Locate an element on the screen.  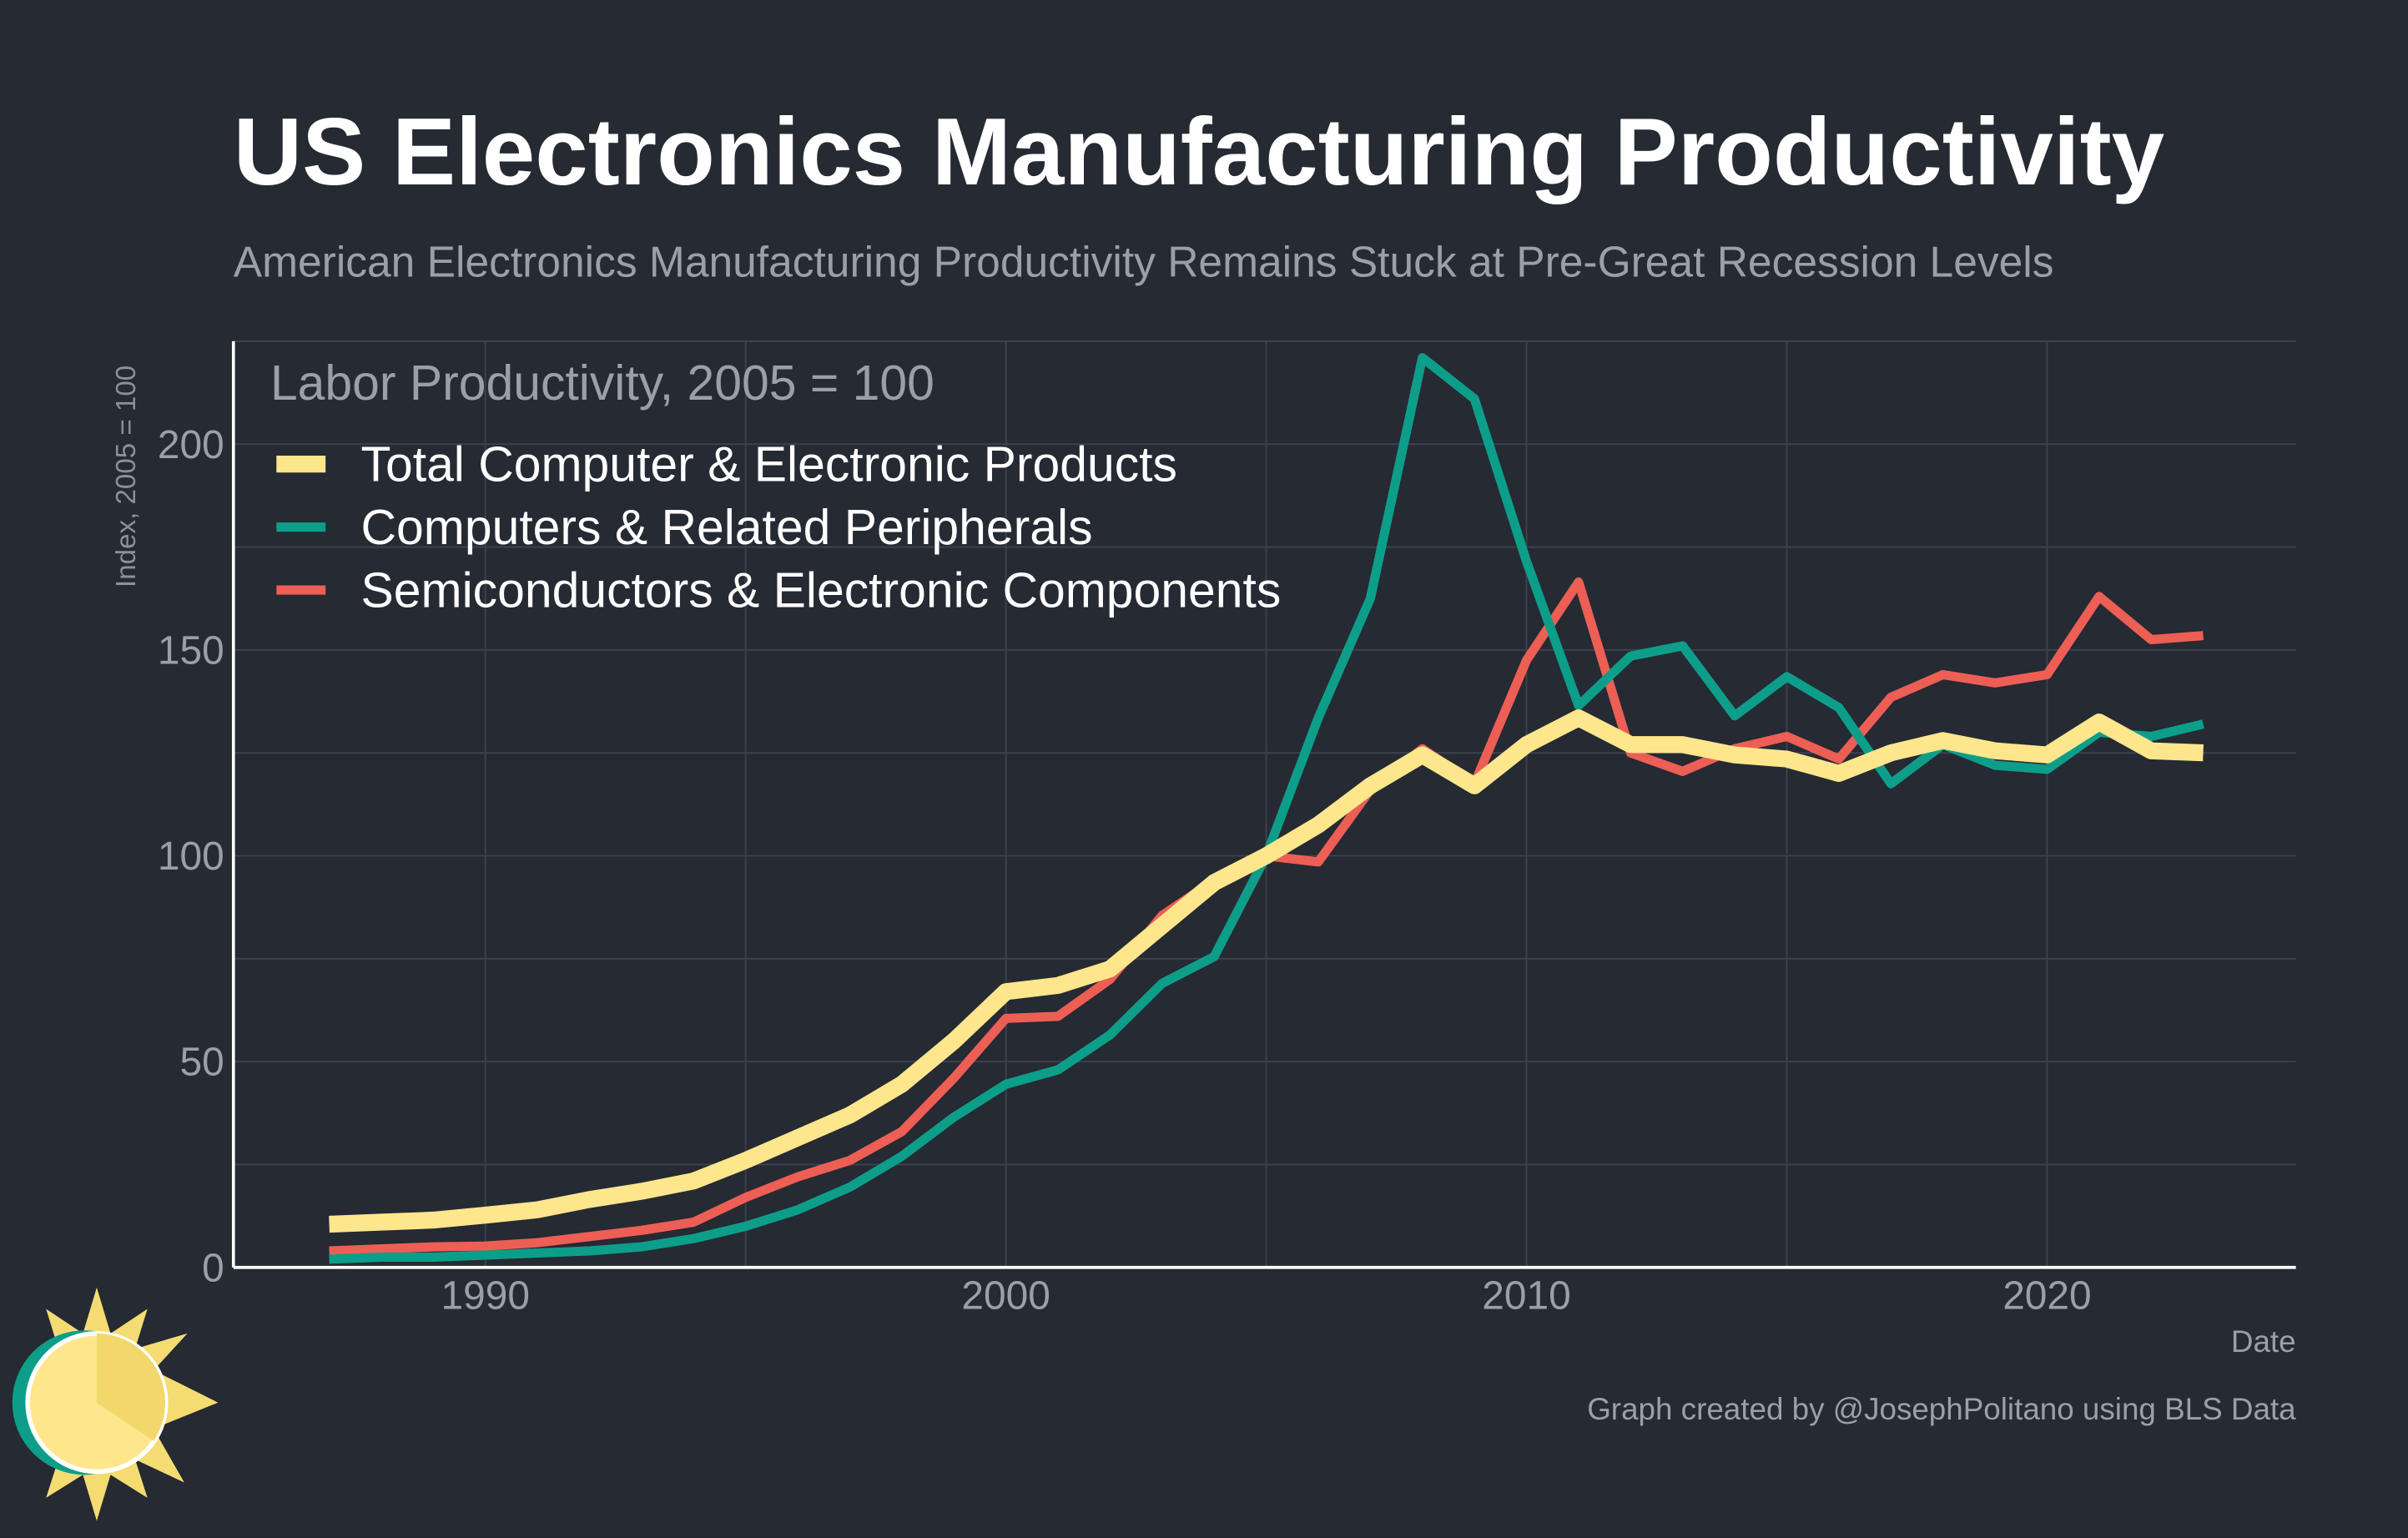
y-tick-label: 0 is located at coordinates (213, 1268).